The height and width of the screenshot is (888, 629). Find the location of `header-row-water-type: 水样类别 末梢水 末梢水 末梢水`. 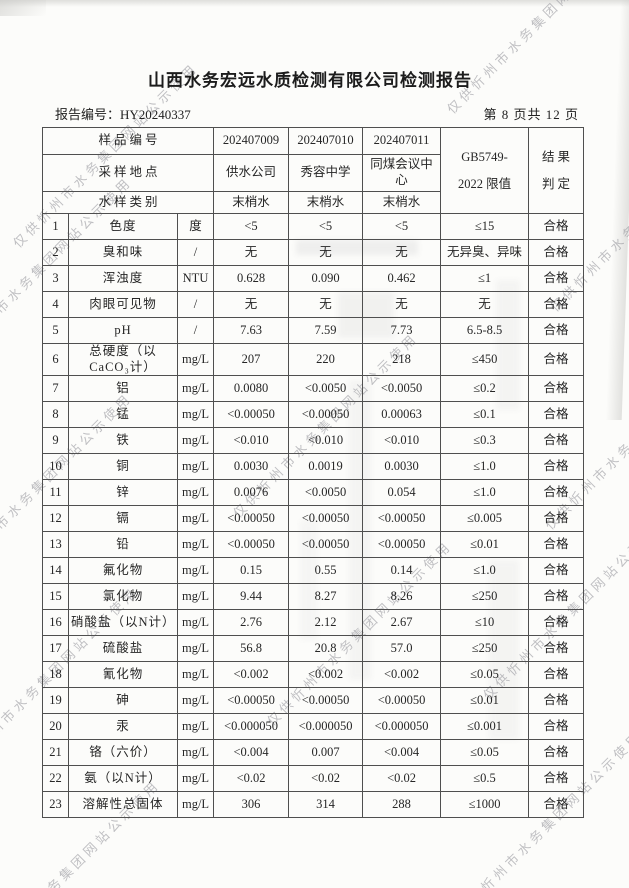

header-row-water-type: 水样类别 末梢水 末梢水 末梢水 is located at coordinates (312, 202).